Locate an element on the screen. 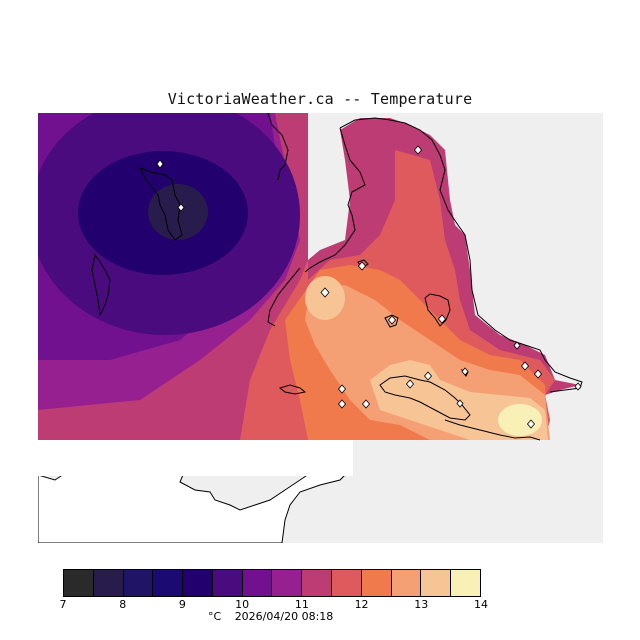  chart-title: VictoriaWeather.ca -- Temperature is located at coordinates (320, 99).